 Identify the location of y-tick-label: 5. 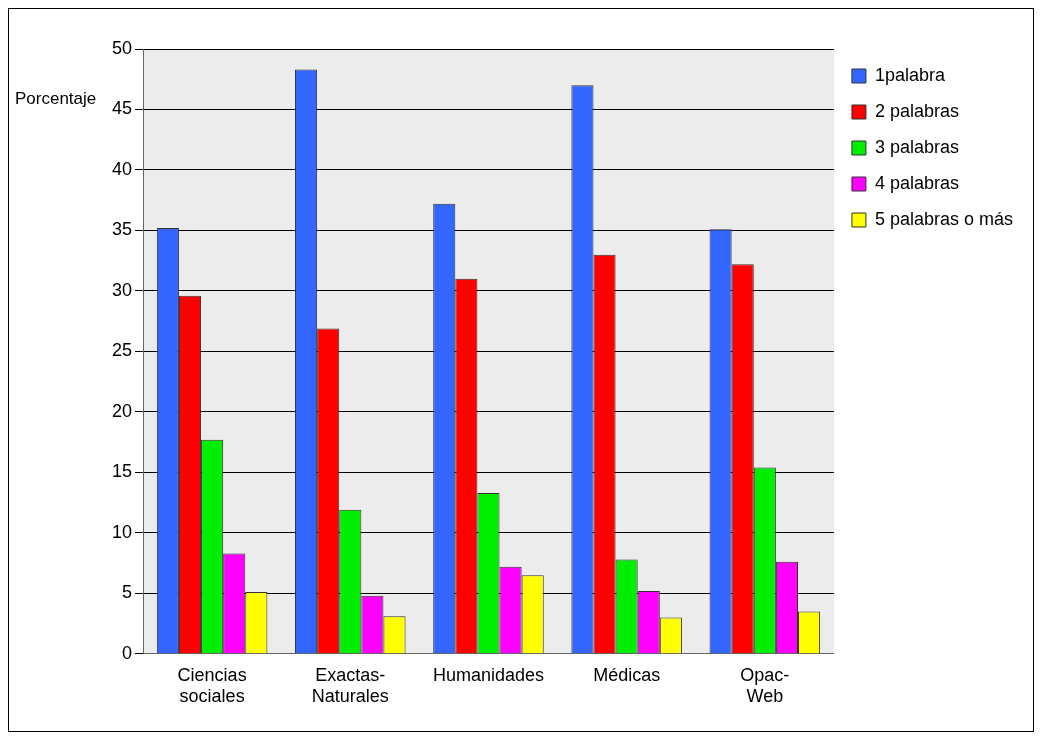
(127, 592).